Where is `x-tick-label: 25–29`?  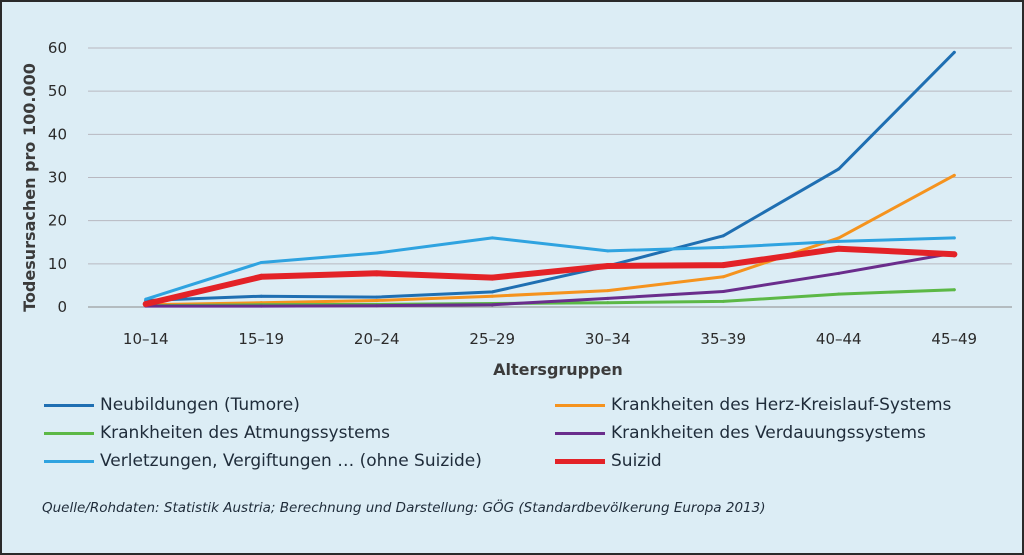
x-tick-label: 25–29 is located at coordinates (492, 339).